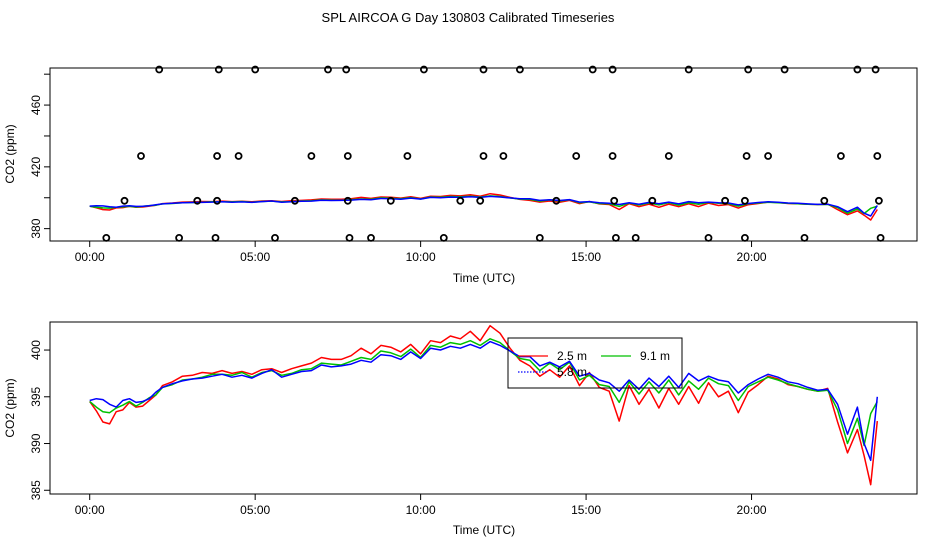 This screenshot has width=936, height=540. Describe the element at coordinates (586, 257) in the screenshot. I see `x-tick-label: 15:00` at that location.